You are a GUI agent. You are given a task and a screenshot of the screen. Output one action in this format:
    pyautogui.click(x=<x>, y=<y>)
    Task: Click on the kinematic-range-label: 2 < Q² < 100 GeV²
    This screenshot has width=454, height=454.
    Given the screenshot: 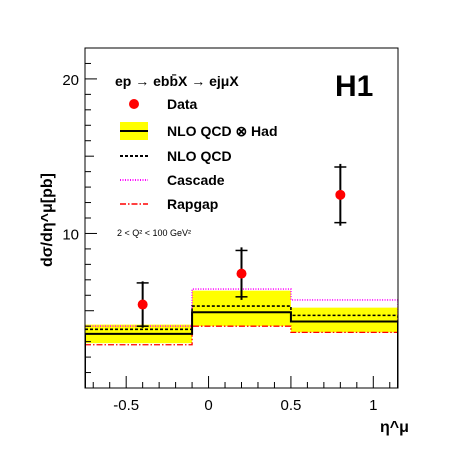 What is the action you would take?
    pyautogui.click(x=154, y=233)
    